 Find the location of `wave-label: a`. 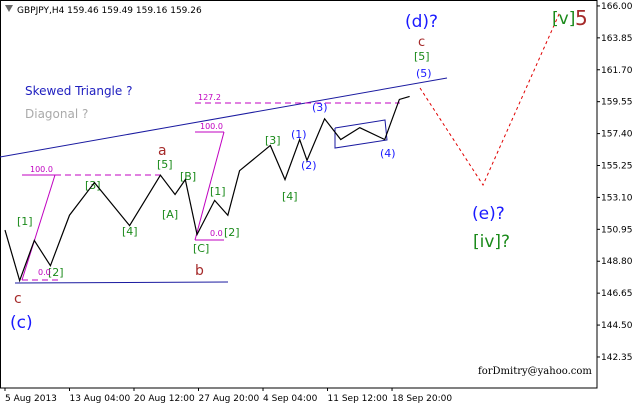

wave-label: a is located at coordinates (162, 151).